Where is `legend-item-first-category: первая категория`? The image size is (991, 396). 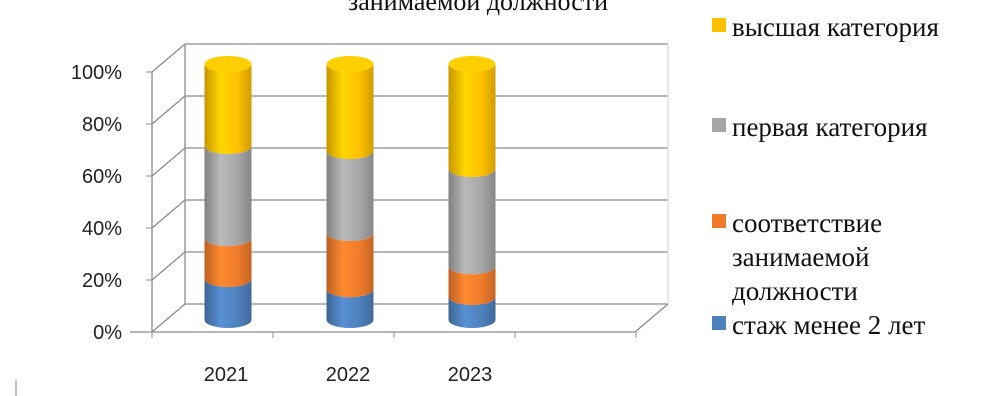
legend-item-first-category: первая категория is located at coordinates (820, 127).